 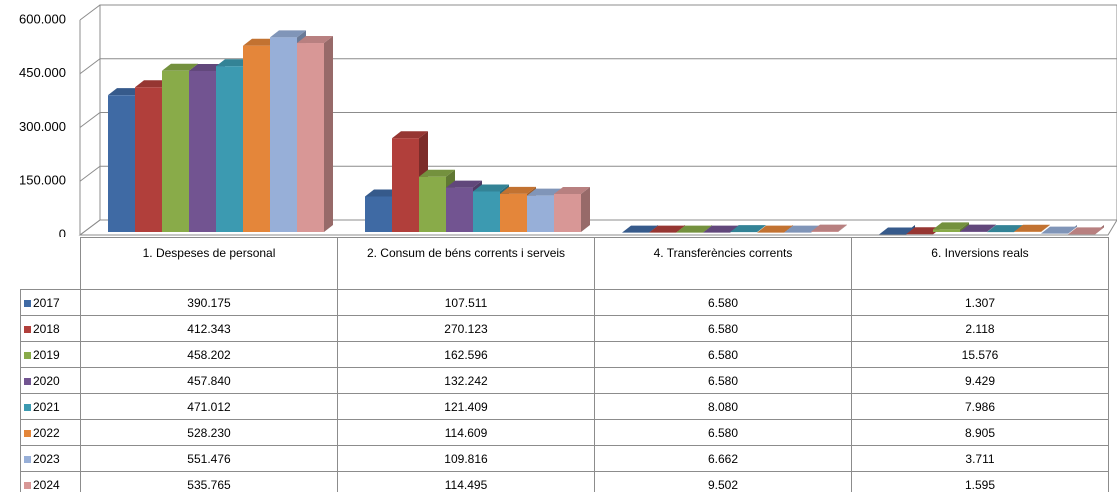 What do you see at coordinates (980, 380) in the screenshot?
I see `data-label: 9.429` at bounding box center [980, 380].